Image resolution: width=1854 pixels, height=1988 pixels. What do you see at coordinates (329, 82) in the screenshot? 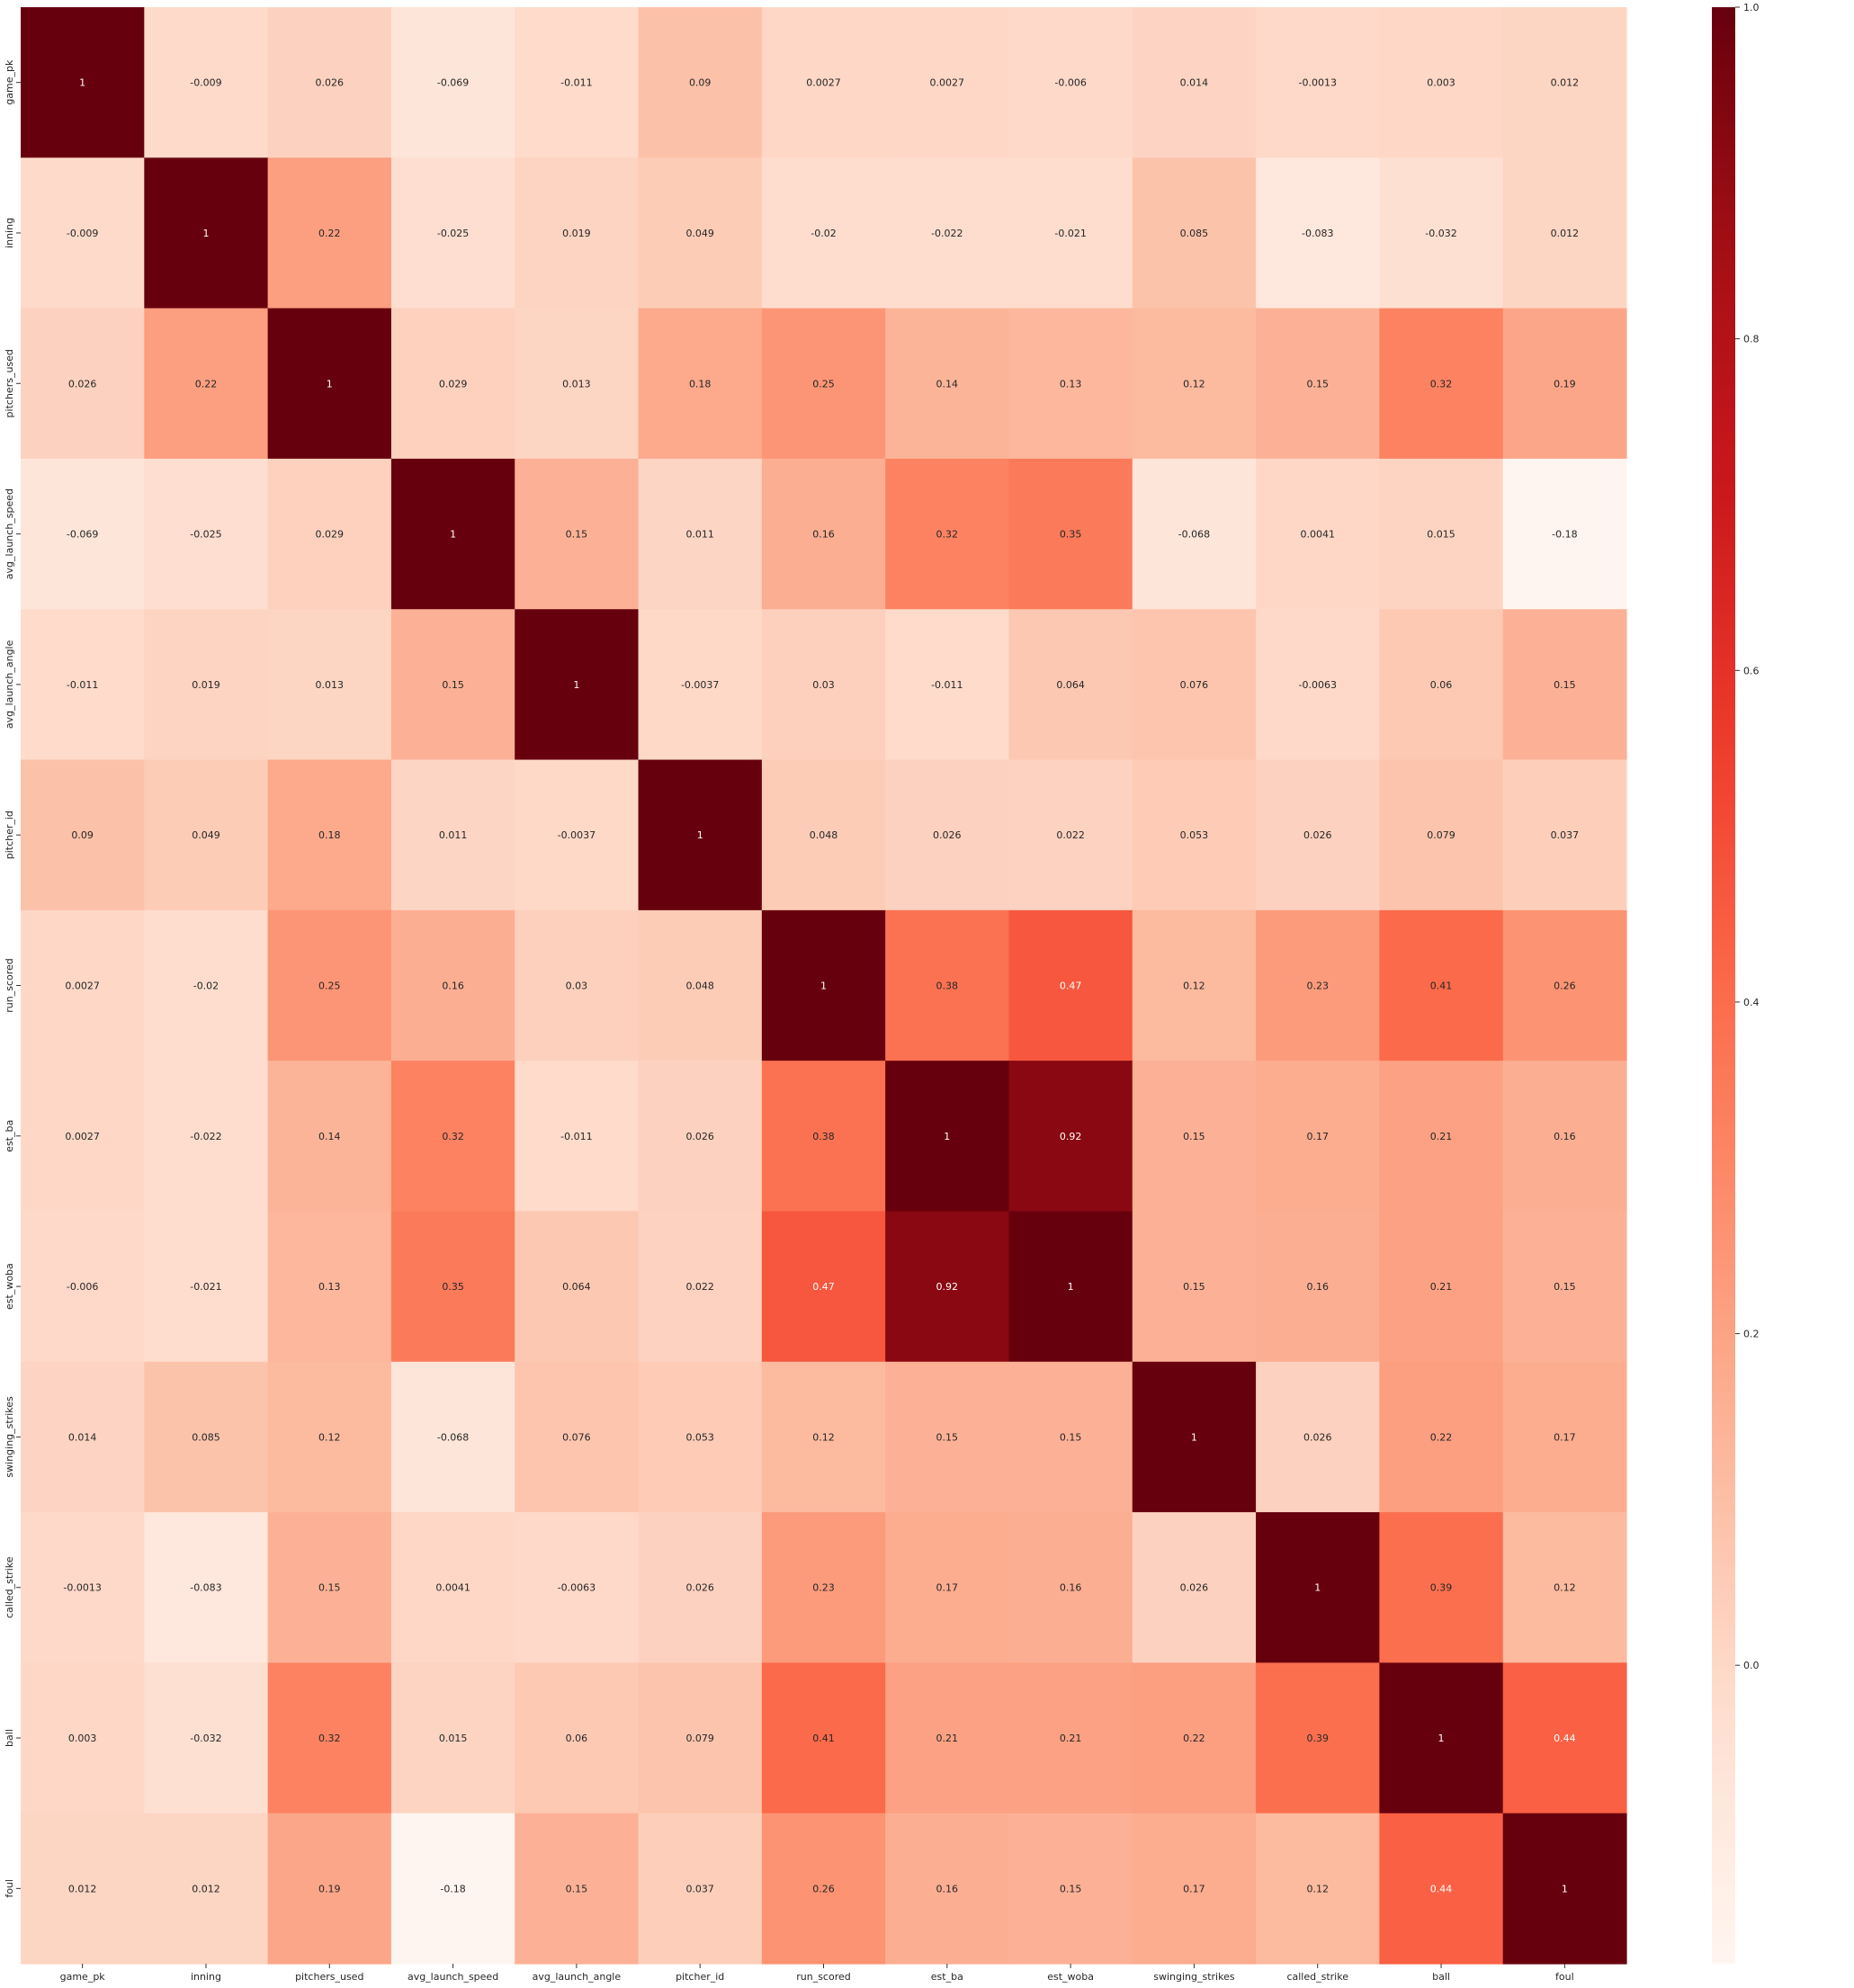
I see `heatmap-cell-game_pk-pitchers_used` at bounding box center [329, 82].